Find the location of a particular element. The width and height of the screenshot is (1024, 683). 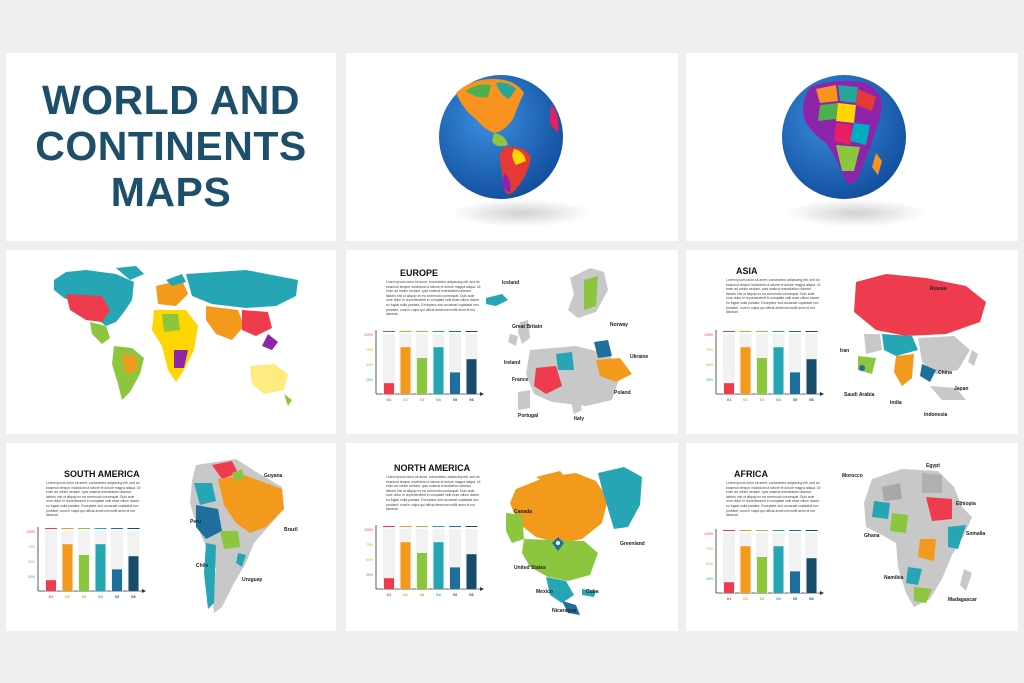

country-label: Ghana is located at coordinates (872, 536).